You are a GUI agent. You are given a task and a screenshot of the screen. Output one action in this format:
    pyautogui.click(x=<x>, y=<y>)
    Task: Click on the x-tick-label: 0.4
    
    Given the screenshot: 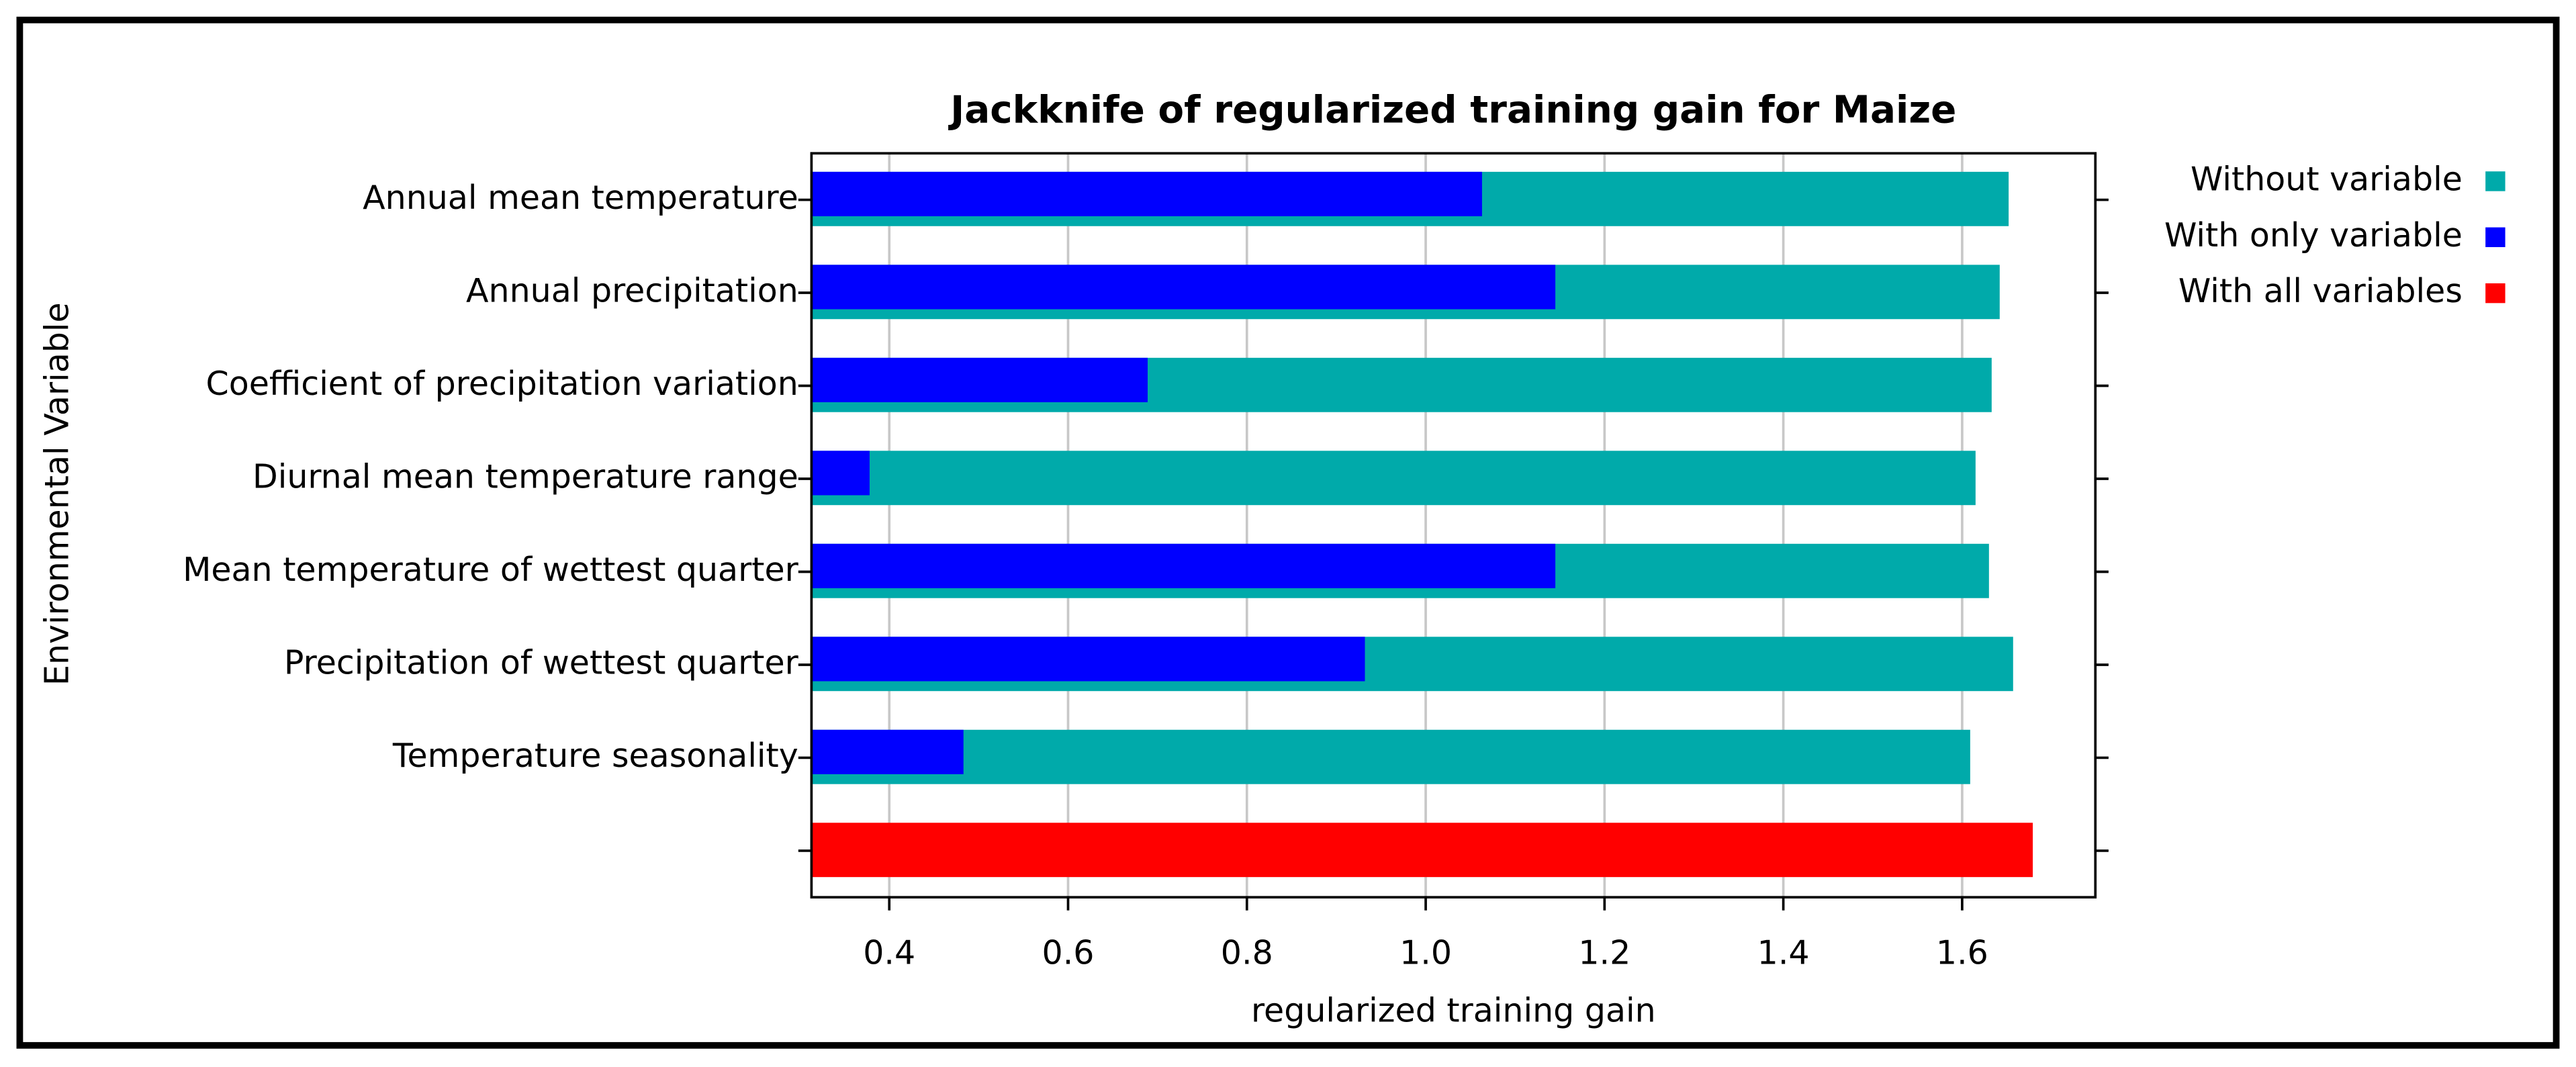 What is the action you would take?
    pyautogui.click(x=889, y=953)
    